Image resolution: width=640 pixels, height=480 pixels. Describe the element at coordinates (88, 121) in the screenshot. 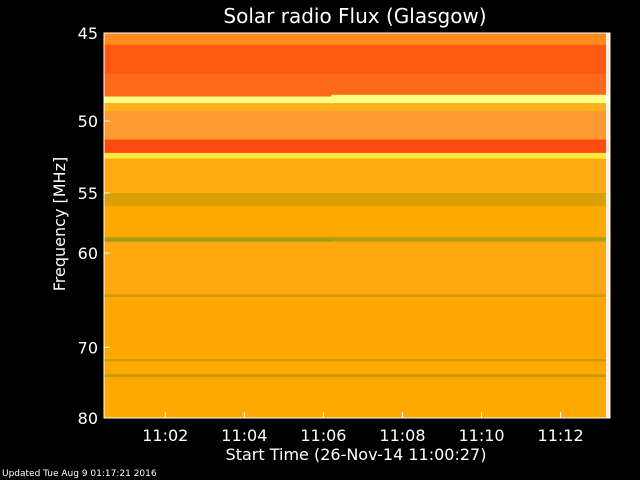

I see `y-tick-label: 50` at that location.